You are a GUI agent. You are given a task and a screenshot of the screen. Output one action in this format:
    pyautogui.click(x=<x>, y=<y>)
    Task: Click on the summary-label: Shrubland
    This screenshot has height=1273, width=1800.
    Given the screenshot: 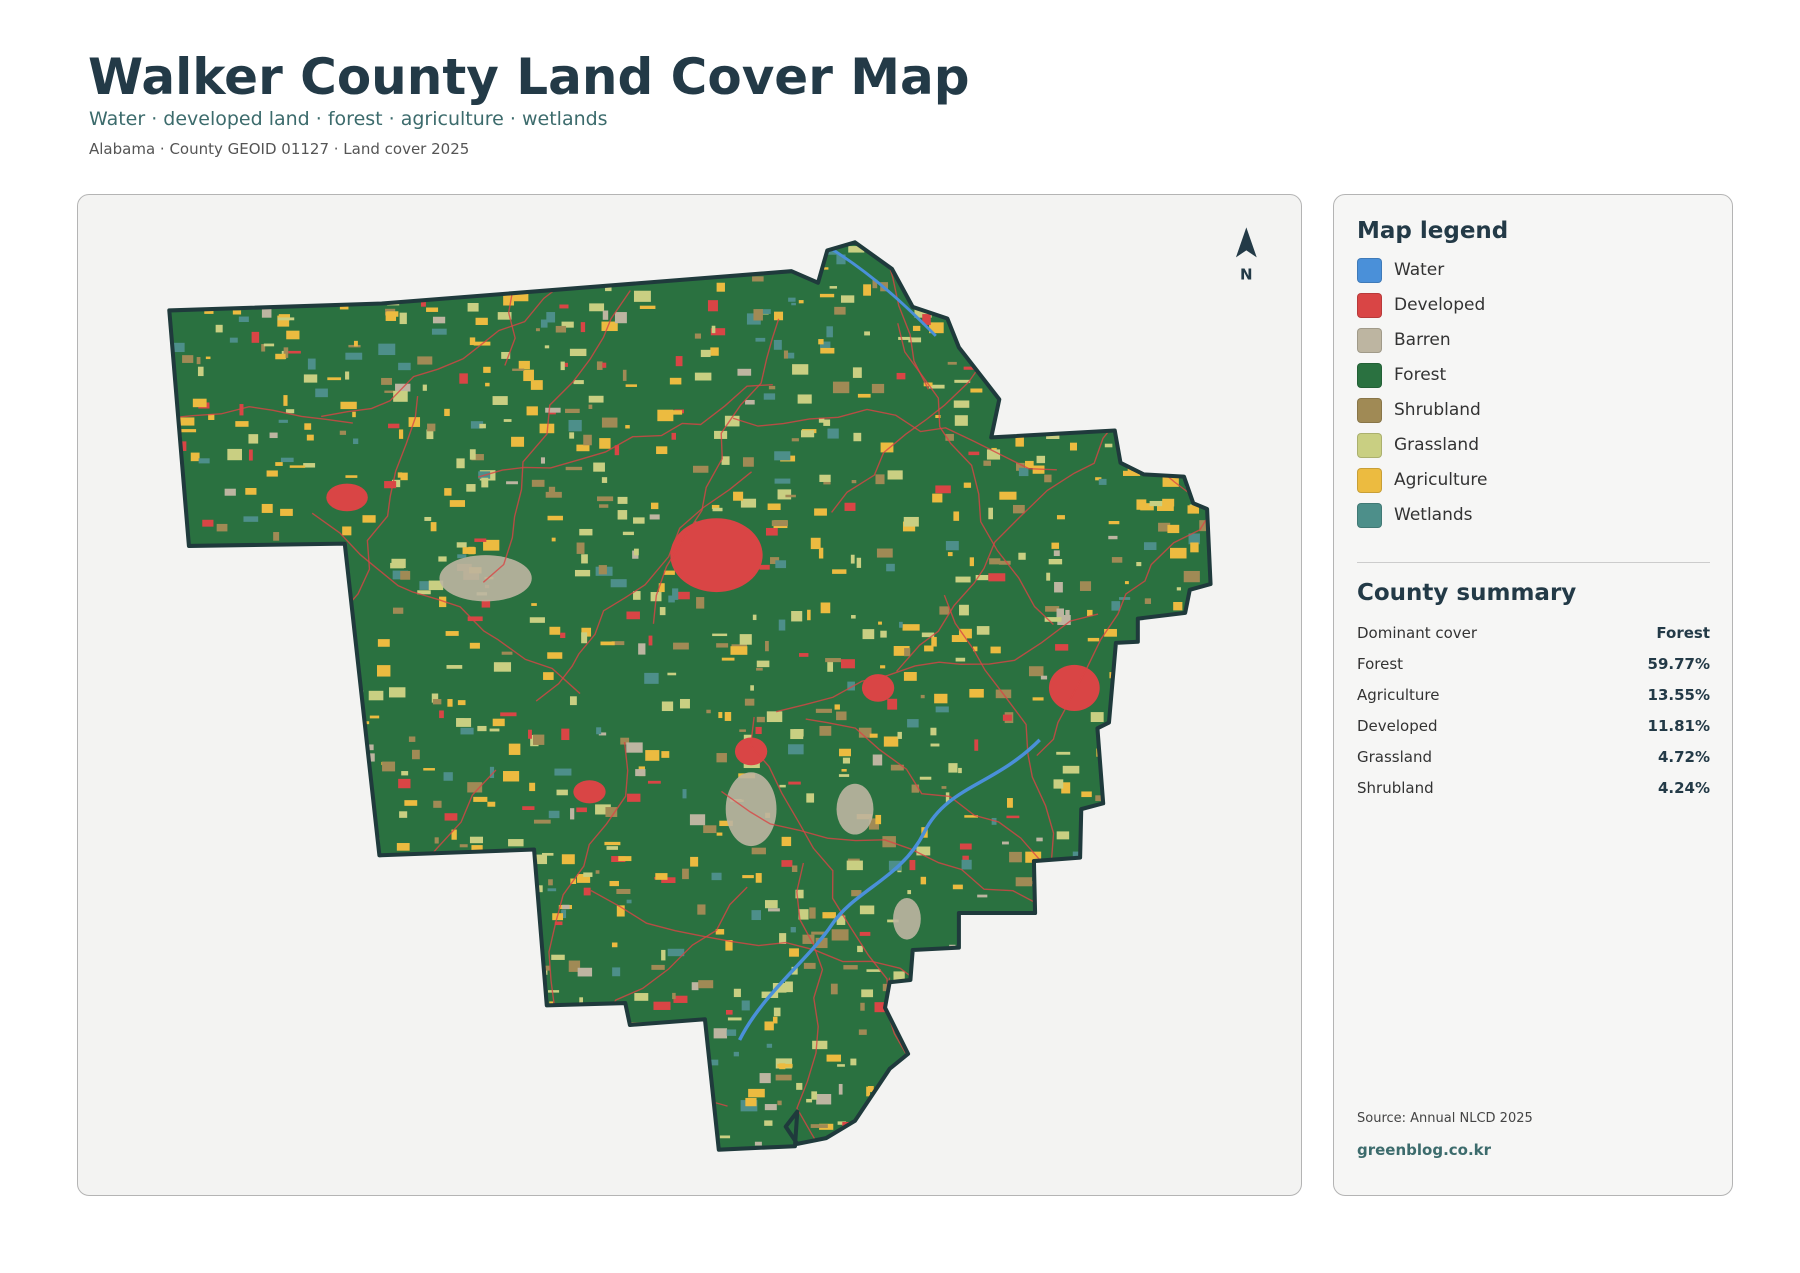 What is the action you would take?
    pyautogui.click(x=1395, y=788)
    